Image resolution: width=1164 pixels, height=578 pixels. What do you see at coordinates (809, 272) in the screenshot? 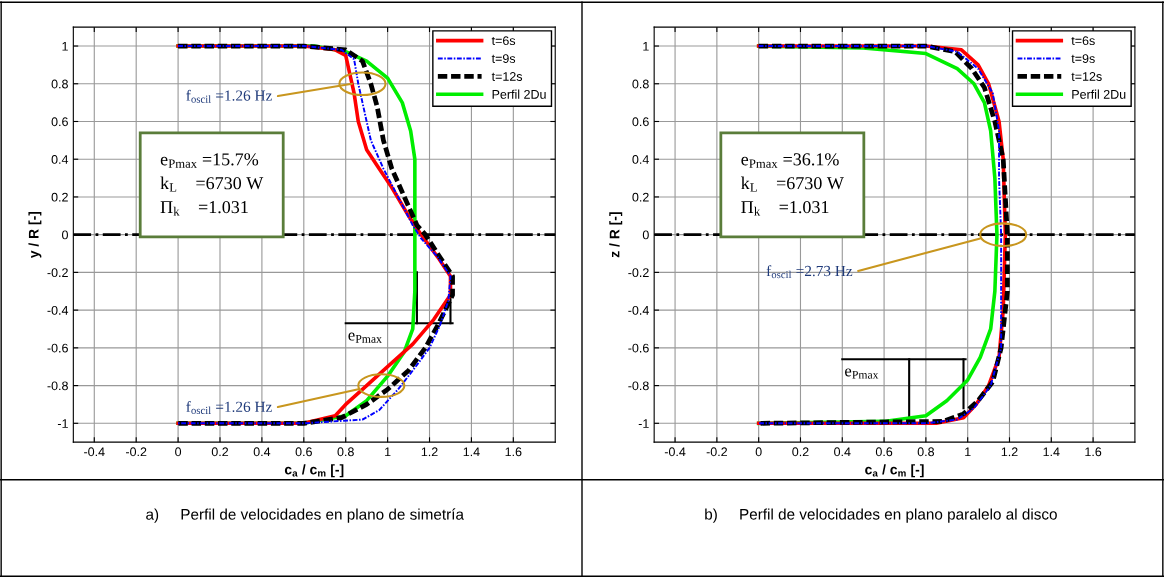
I see `annotation: f$_{oscil}$ =2.73 Hz` at bounding box center [809, 272].